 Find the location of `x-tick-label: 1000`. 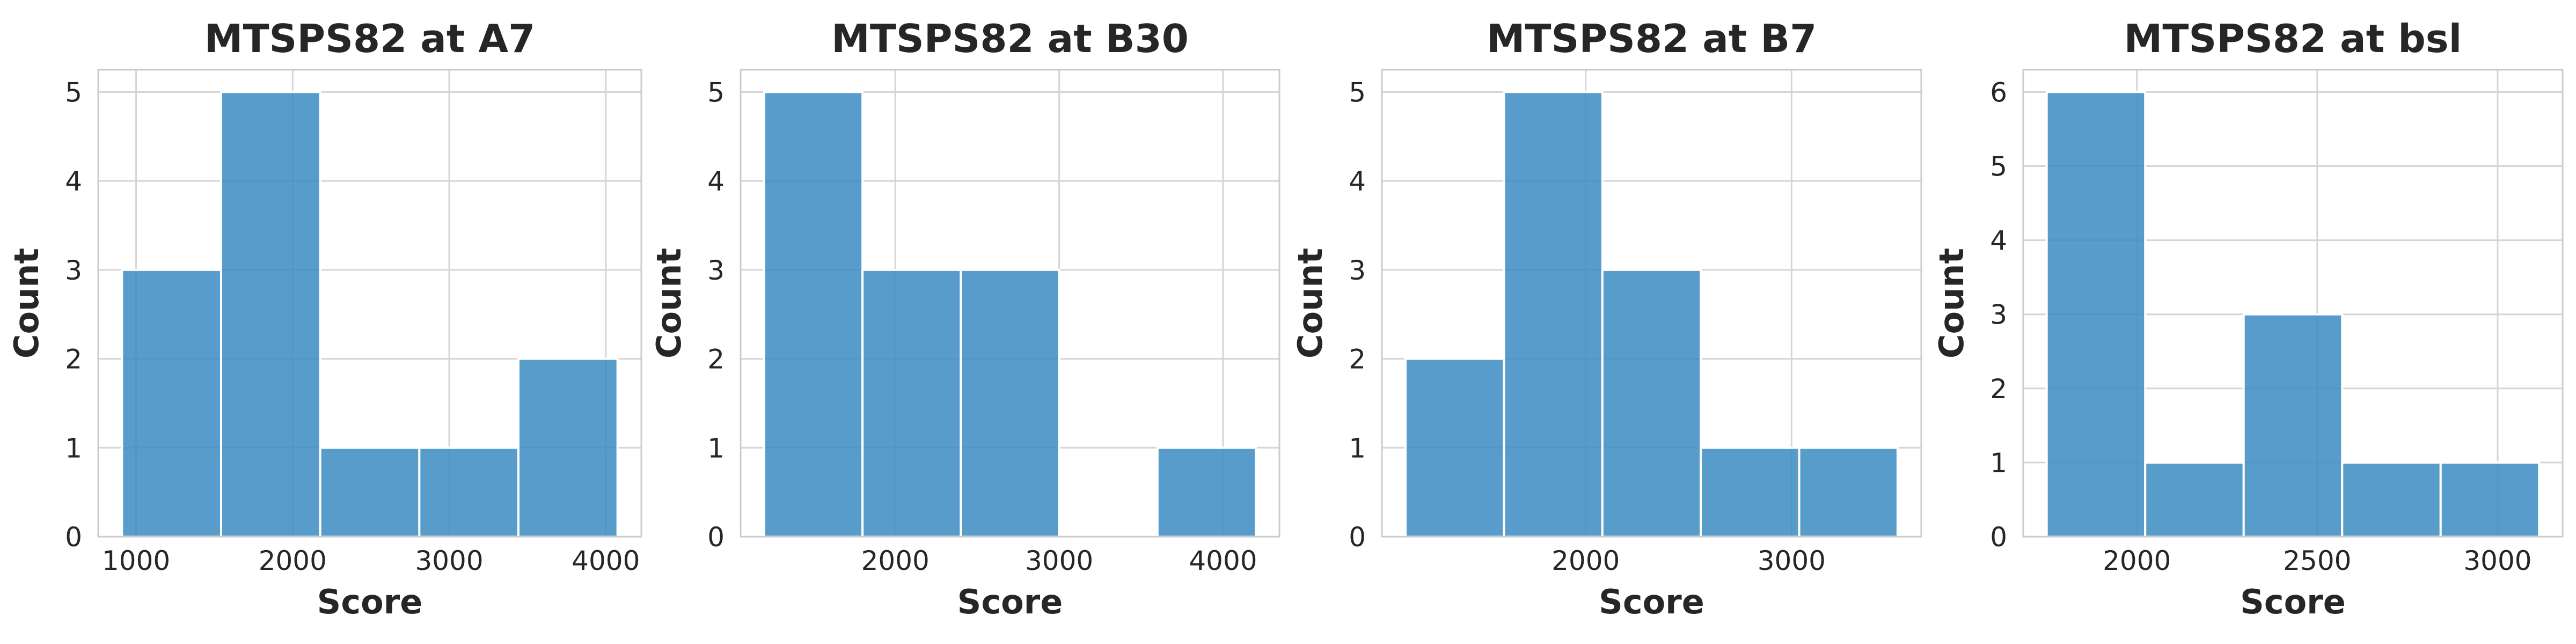

x-tick-label: 1000 is located at coordinates (136, 560).